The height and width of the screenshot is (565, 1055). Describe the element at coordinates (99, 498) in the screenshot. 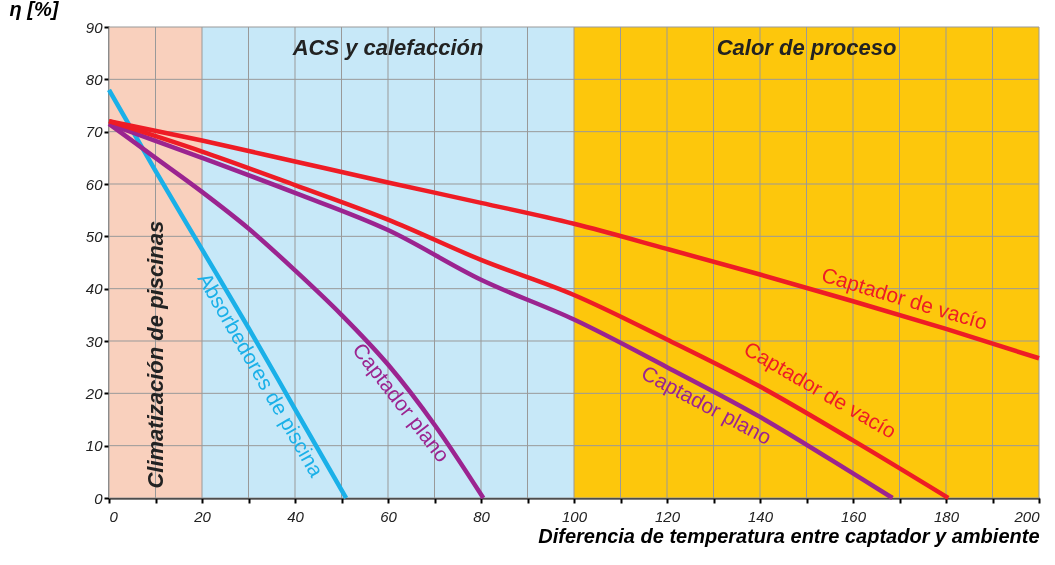

I see `y-tick-label: 0` at that location.